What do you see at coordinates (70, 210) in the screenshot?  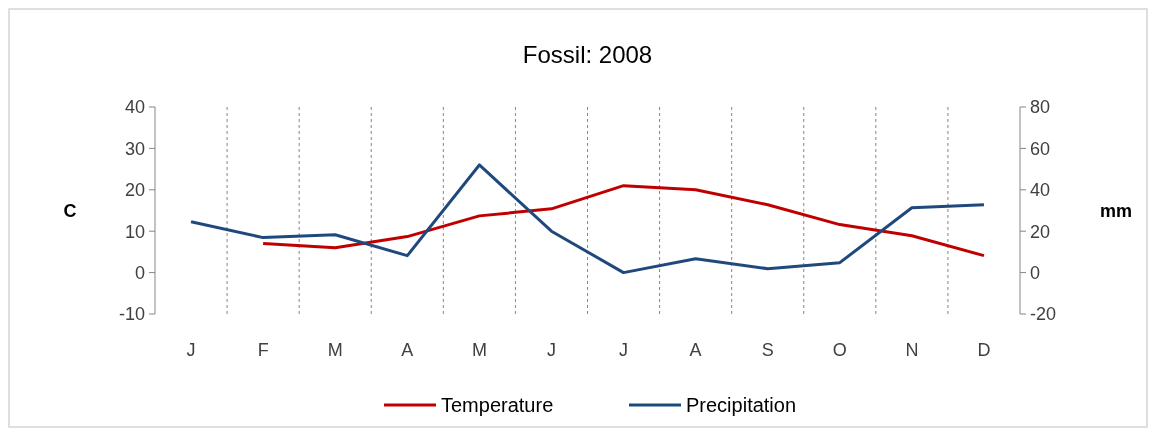 I see `y-axis-title: C` at bounding box center [70, 210].